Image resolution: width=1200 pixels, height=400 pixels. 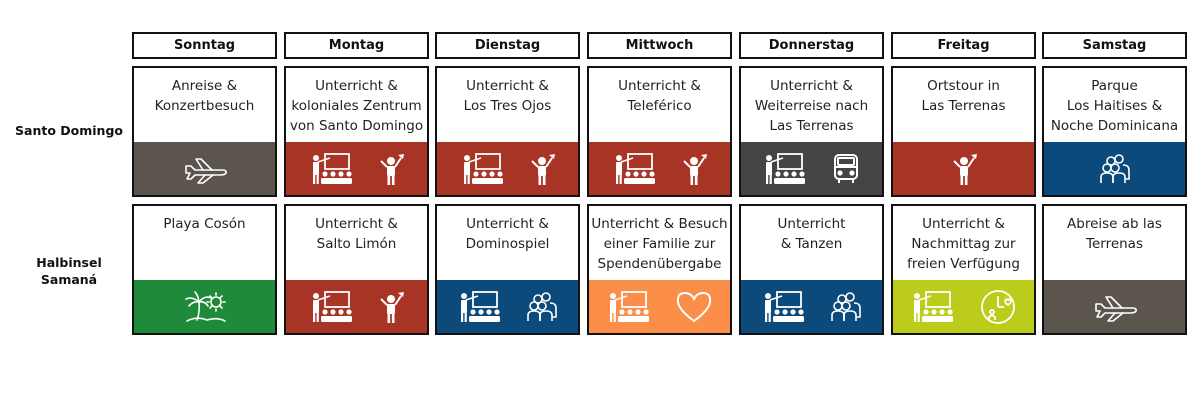 What do you see at coordinates (204, 45) in the screenshot?
I see `day-header-sonntag: Sonntag` at bounding box center [204, 45].